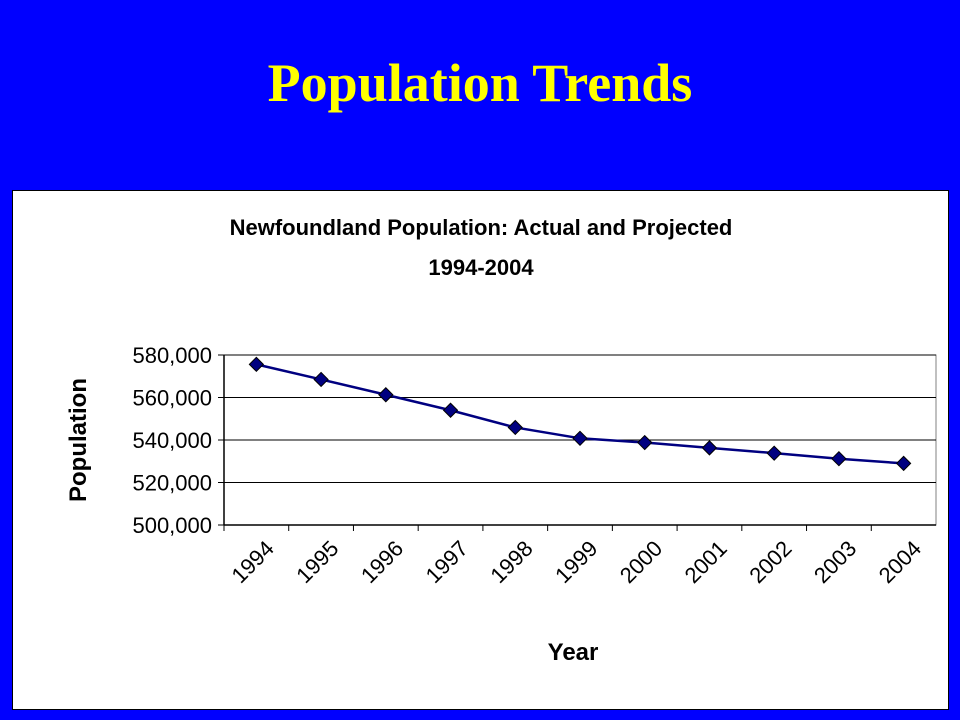  Describe the element at coordinates (78, 440) in the screenshot. I see `y-axis-title: Population` at that location.